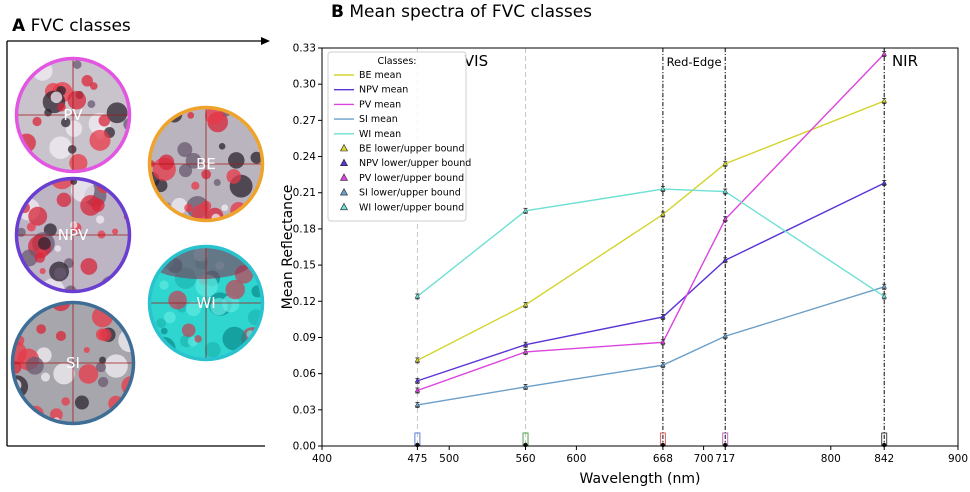 The height and width of the screenshot is (492, 970). What do you see at coordinates (322, 459) in the screenshot?
I see `x-tick-label: 400` at bounding box center [322, 459].